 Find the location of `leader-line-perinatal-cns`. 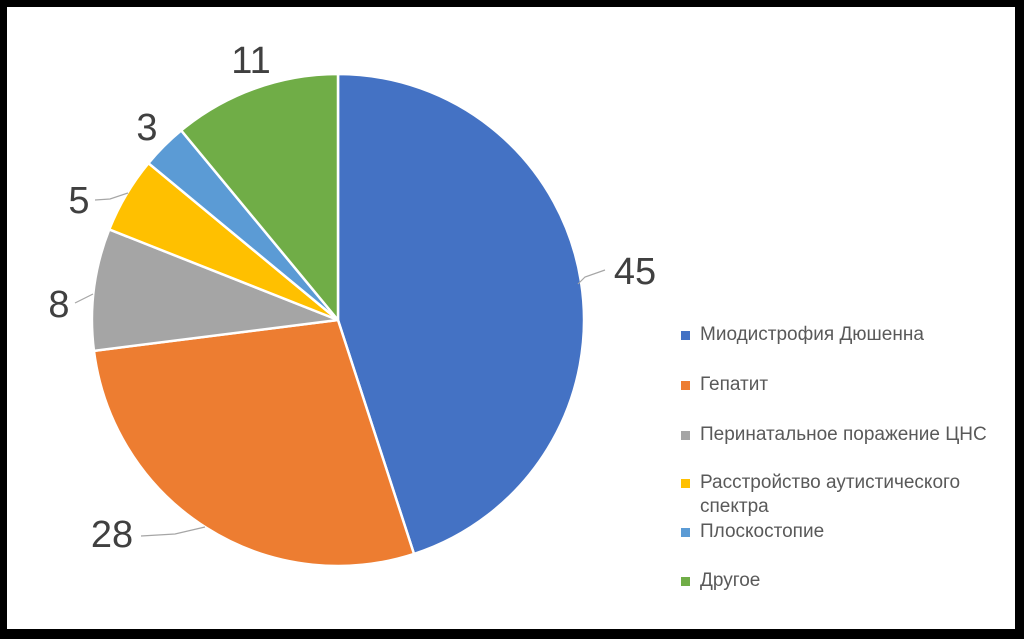

leader-line-perinatal-cns is located at coordinates (84, 298).